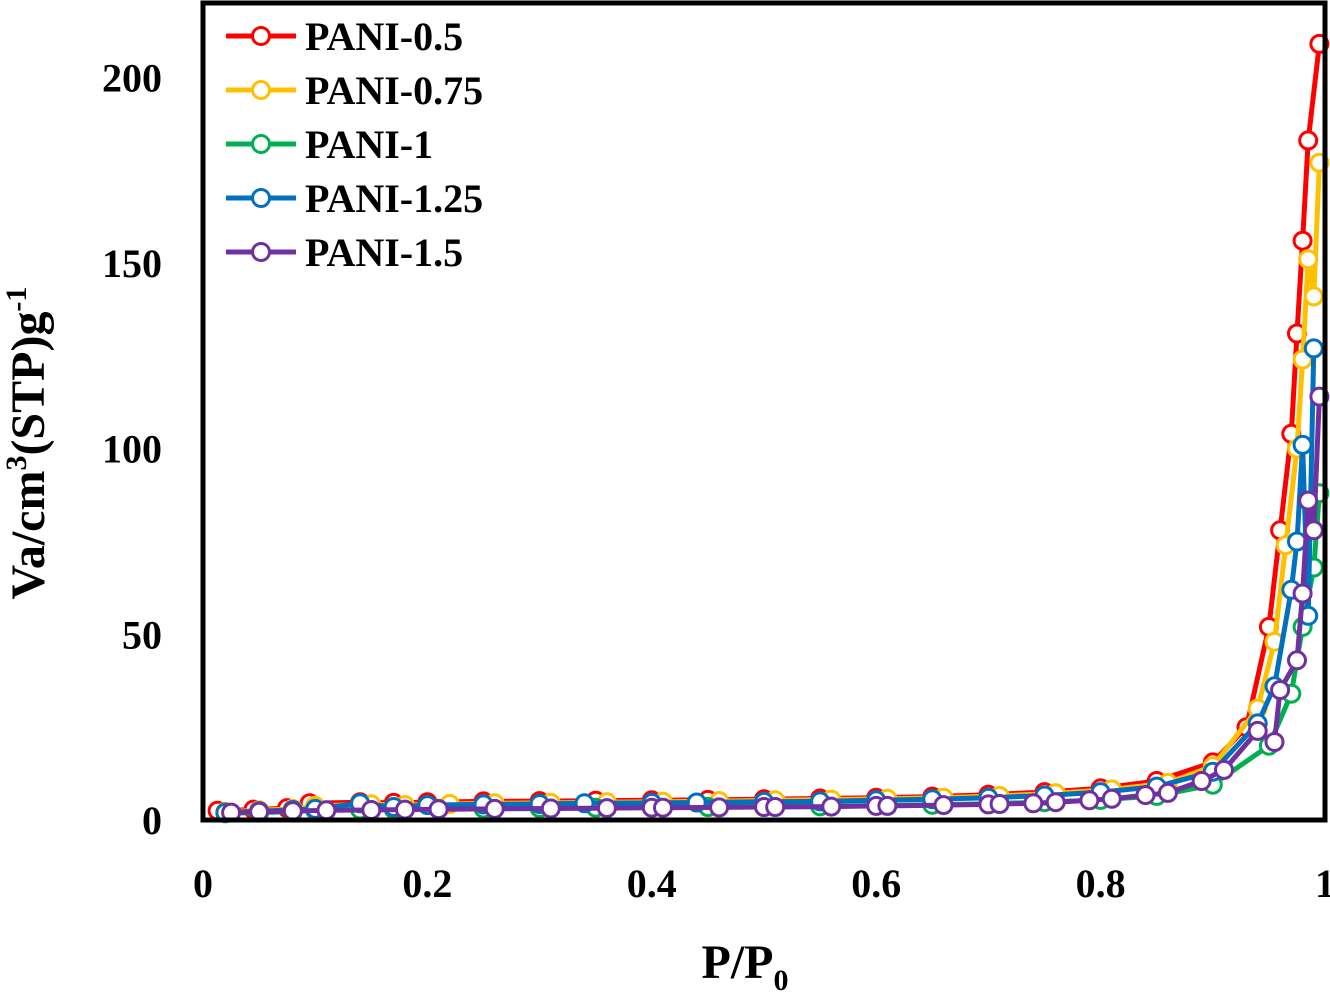 This screenshot has width=1330, height=992. I want to click on y-tick-label: 0, so click(152, 820).